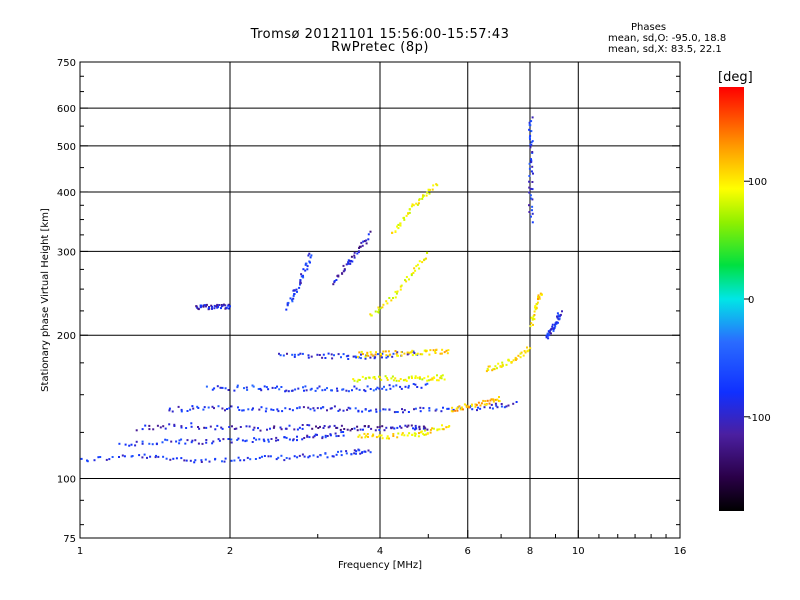 The width and height of the screenshot is (800, 600). I want to click on y-tick-label: 200, so click(66, 336).